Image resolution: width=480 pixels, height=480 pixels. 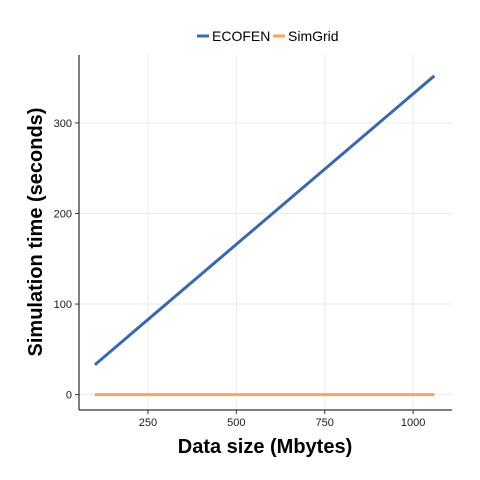 I want to click on legend-label-simgrid: SimGrid, so click(x=313, y=36).